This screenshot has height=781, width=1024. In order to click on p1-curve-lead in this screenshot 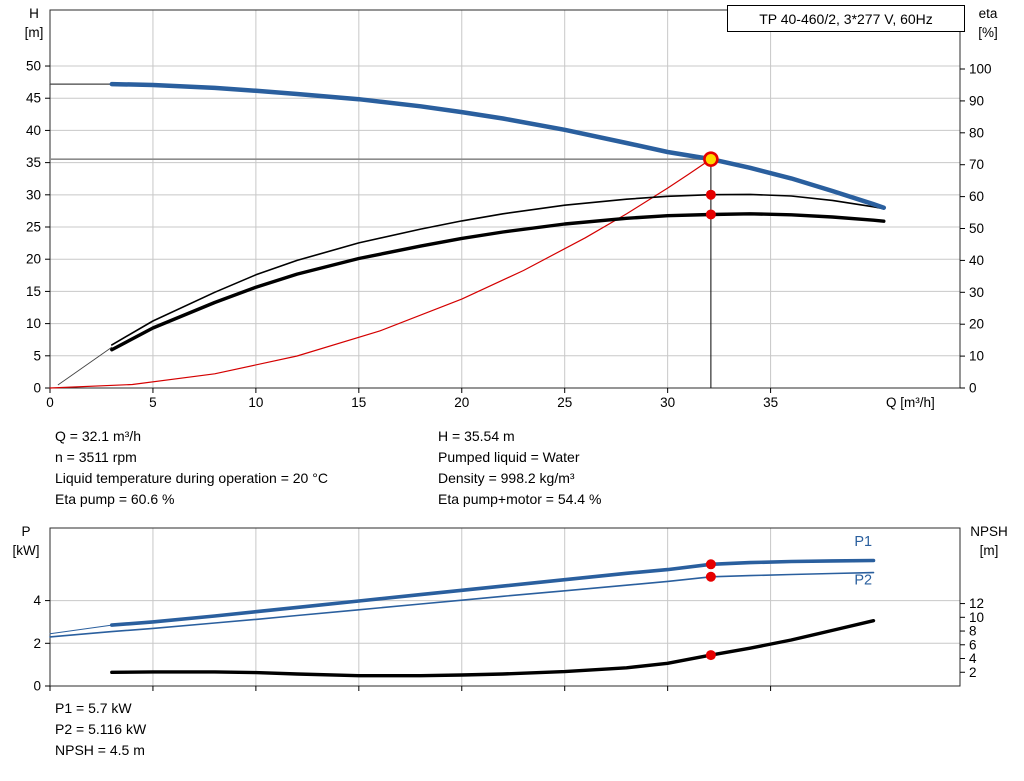, I will do `click(81, 629)`.